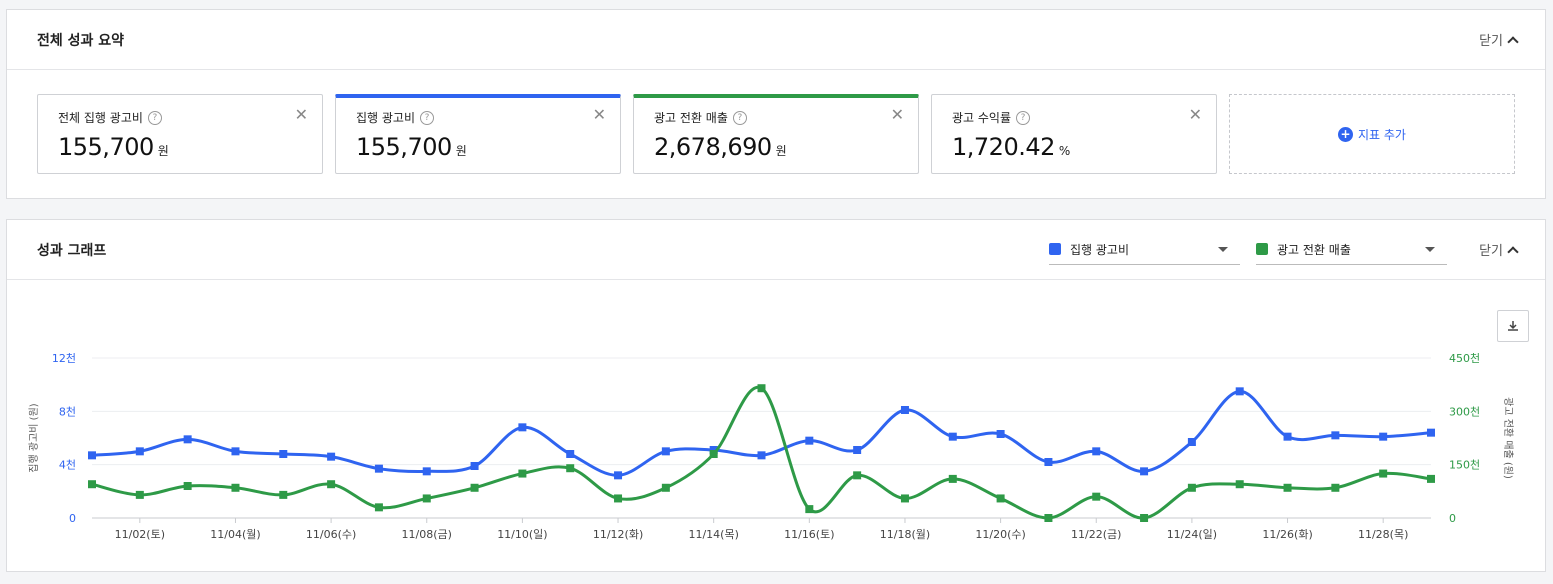 Image resolution: width=1553 pixels, height=584 pixels. I want to click on x-tick-label: 11/20(수), so click(1000, 534).